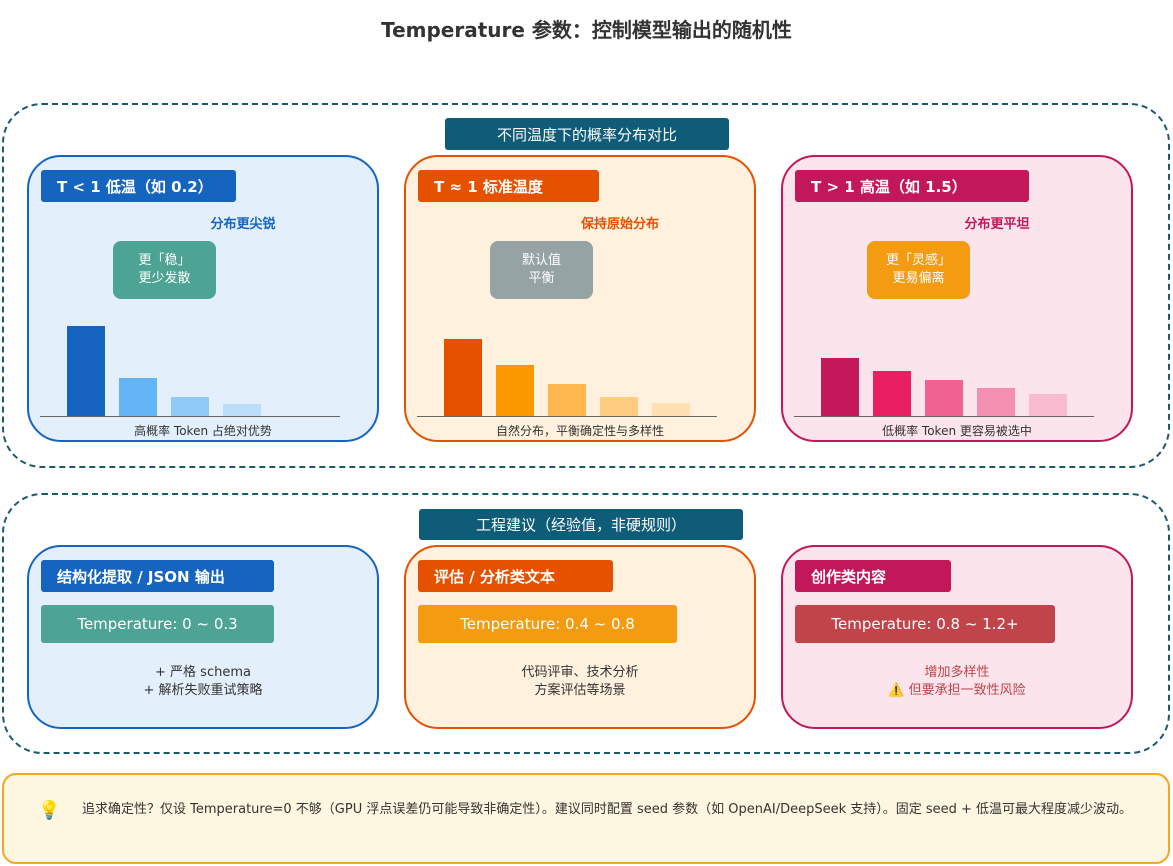 The image size is (1173, 866). Describe the element at coordinates (508, 186) in the screenshot. I see `card-header: T ≈ 1 标准温度` at that location.